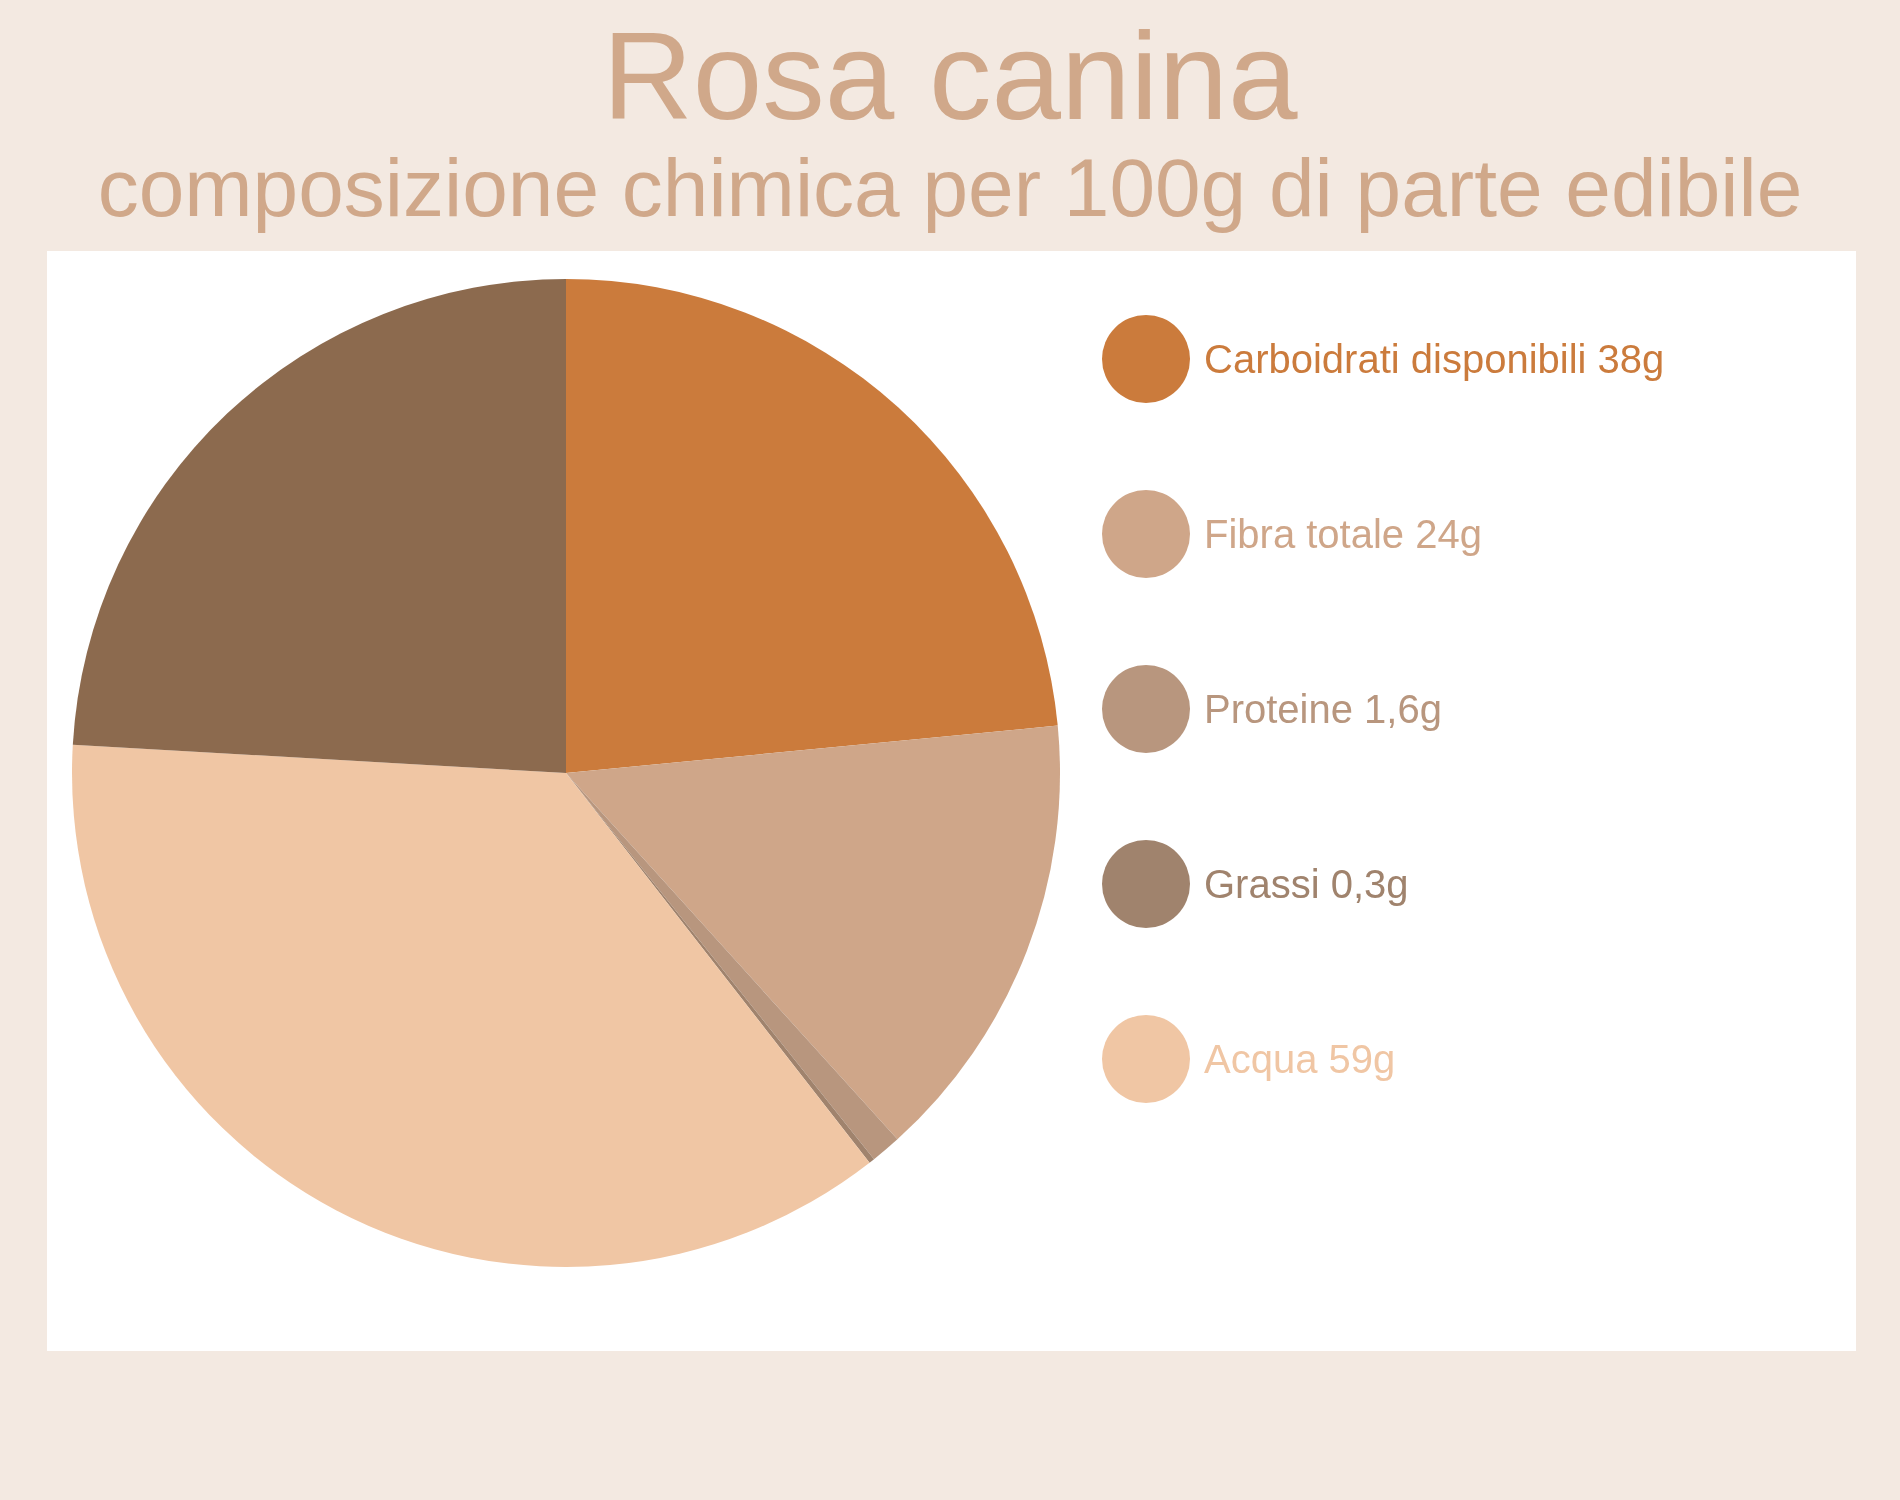 The width and height of the screenshot is (1900, 1500). I want to click on chart-subtitle: composizione chimica per 100g di parte edibile, so click(950, 187).